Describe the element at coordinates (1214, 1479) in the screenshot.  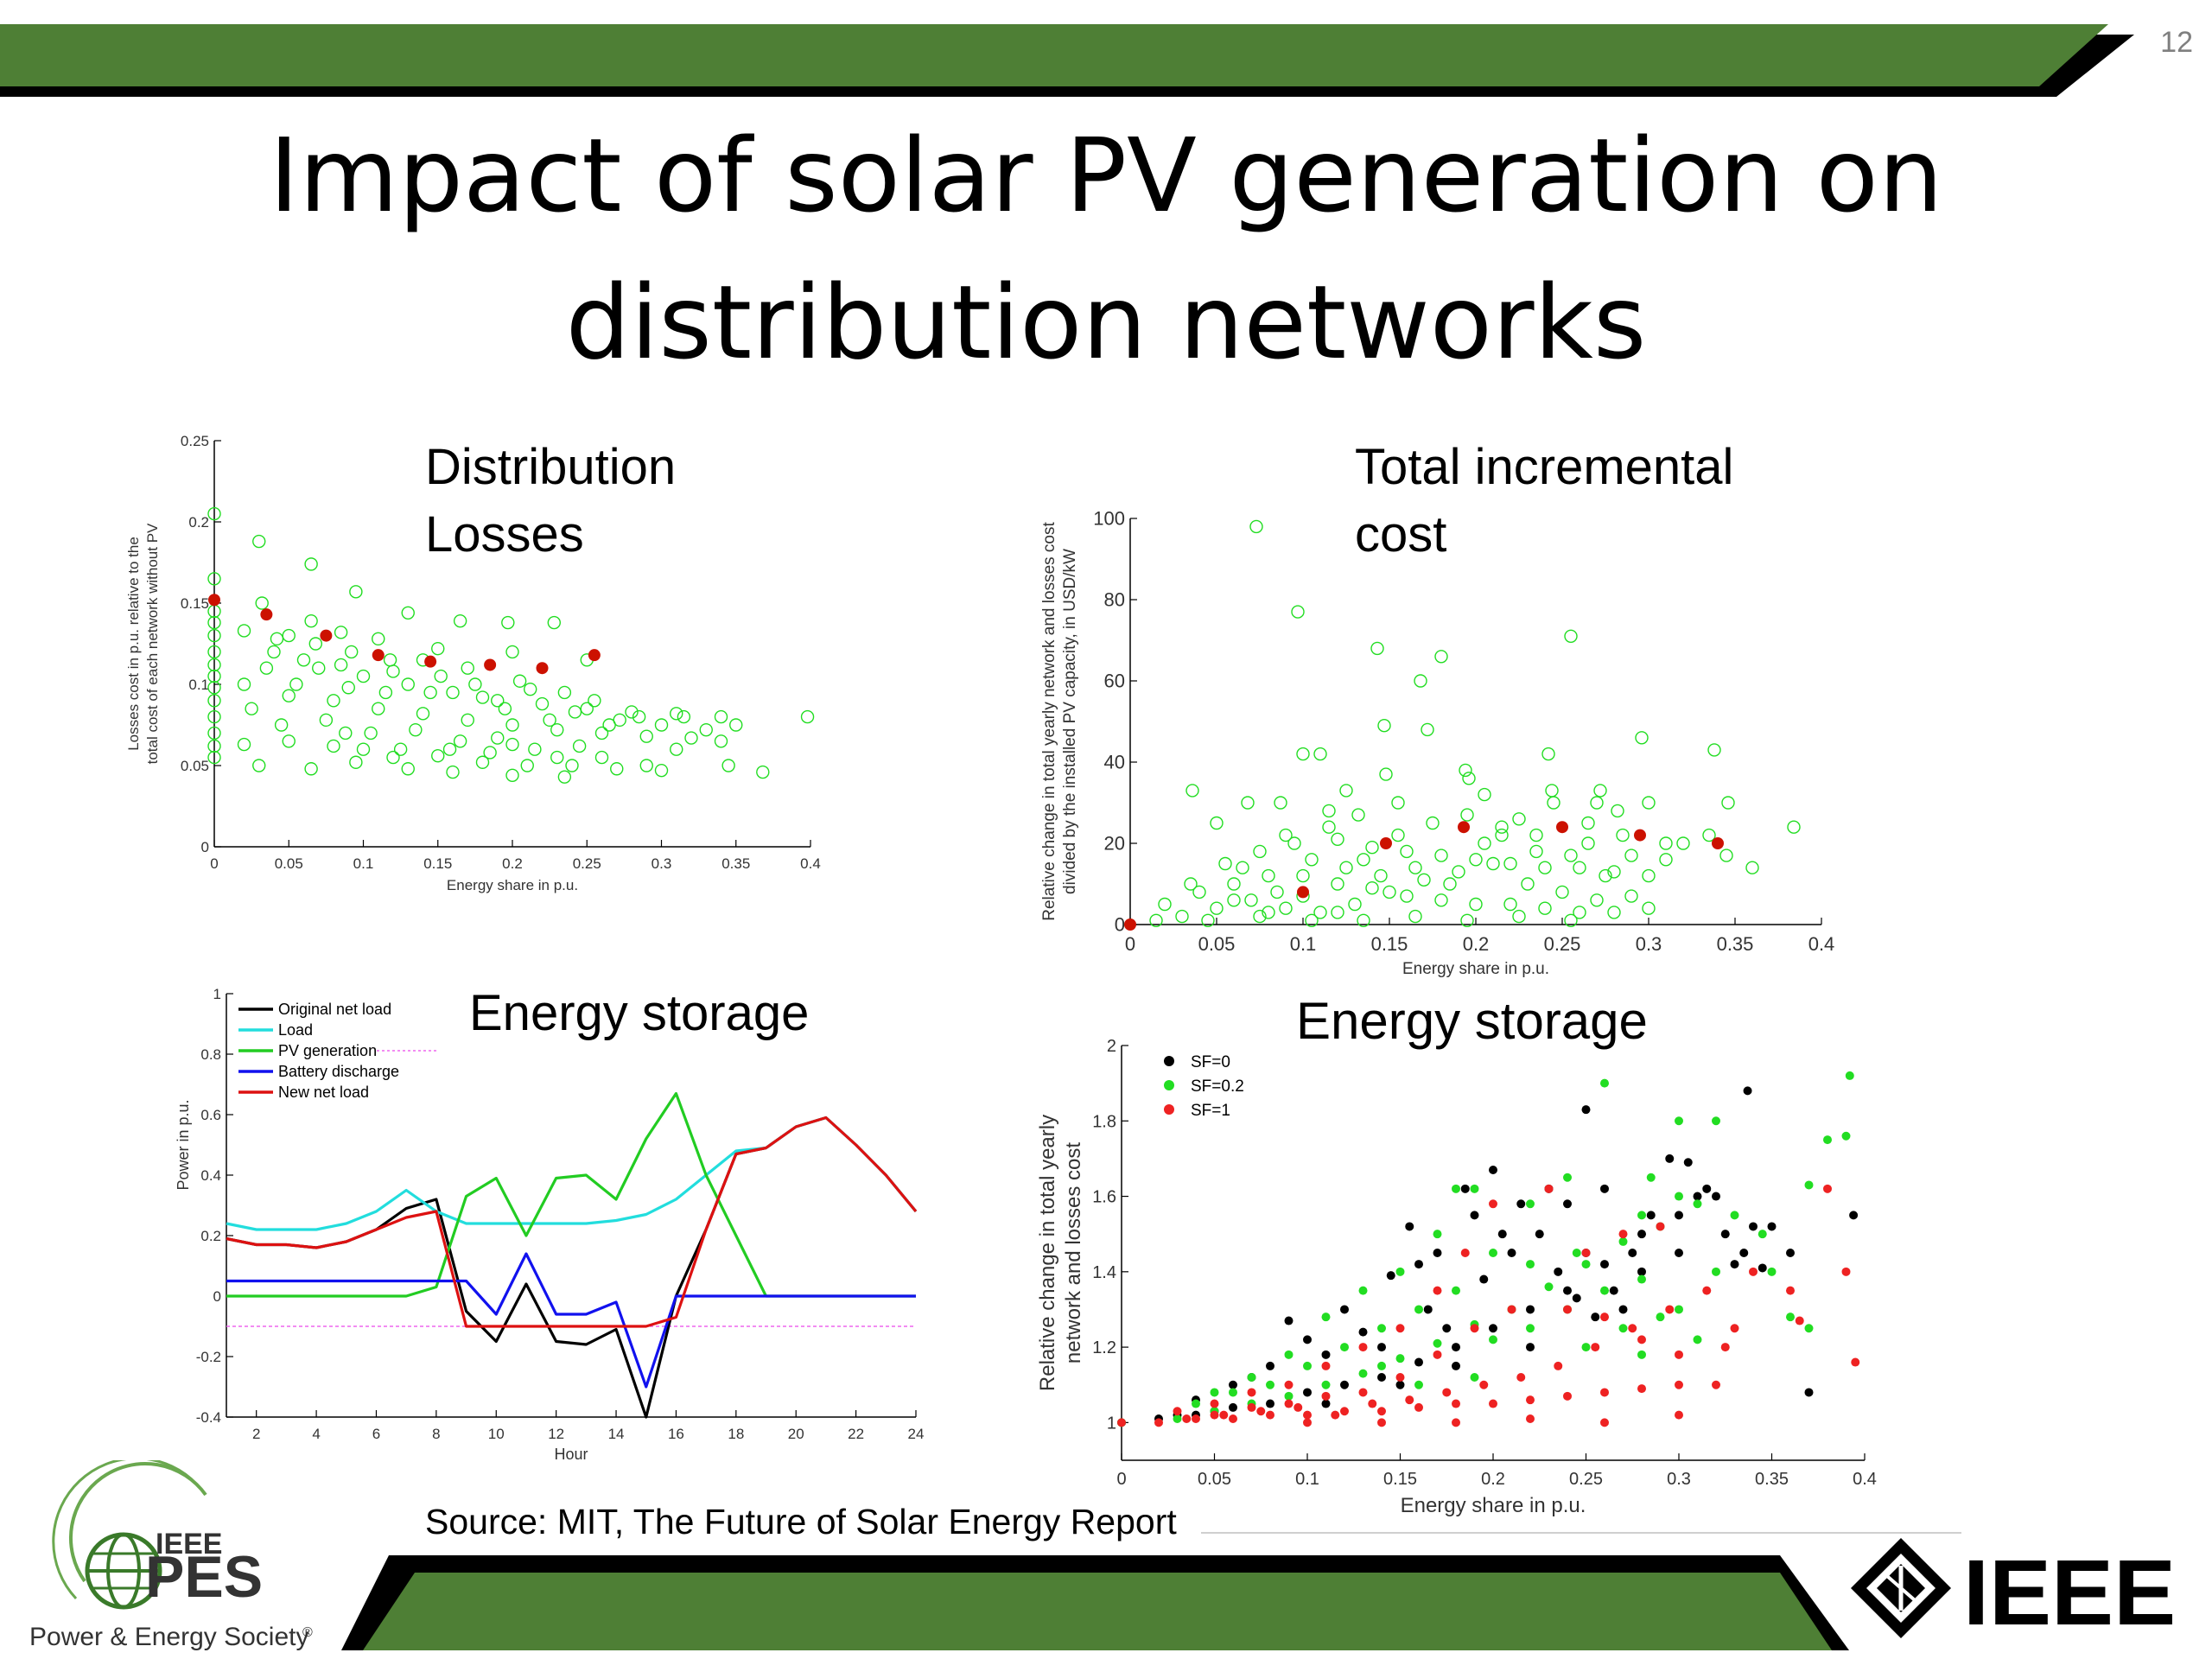
I see `x-tick-label: 0.05` at that location.